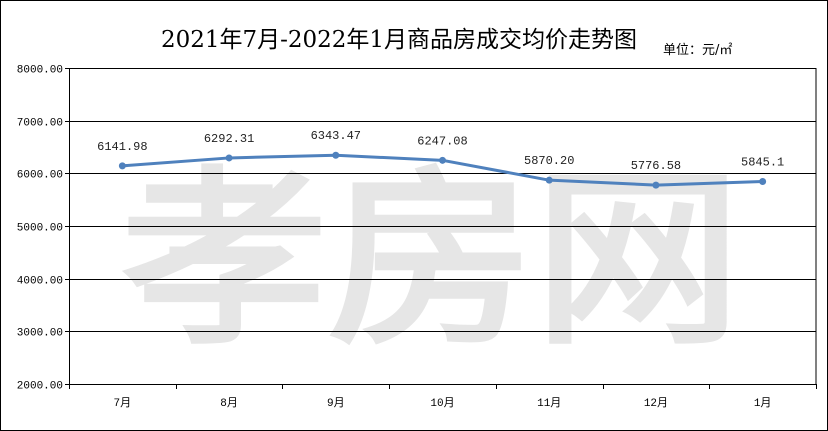 This screenshot has height=431, width=828. Describe the element at coordinates (656, 403) in the screenshot. I see `x-tick-label: 12月` at that location.